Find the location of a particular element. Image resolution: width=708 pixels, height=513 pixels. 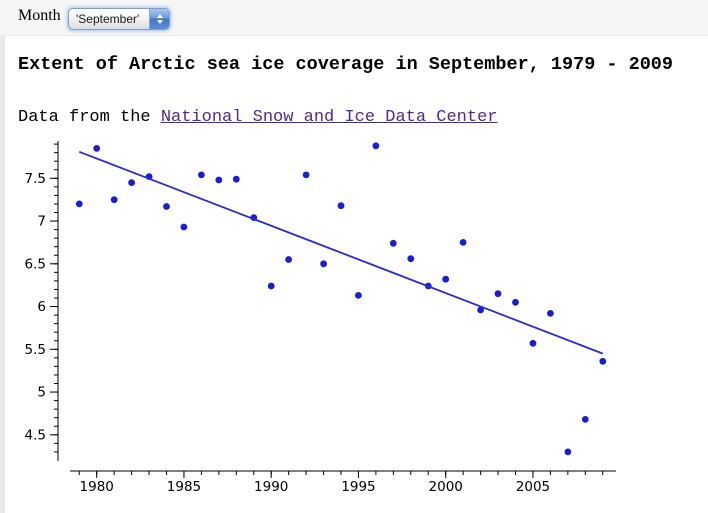

x-tick-label: 1980 is located at coordinates (97, 487).